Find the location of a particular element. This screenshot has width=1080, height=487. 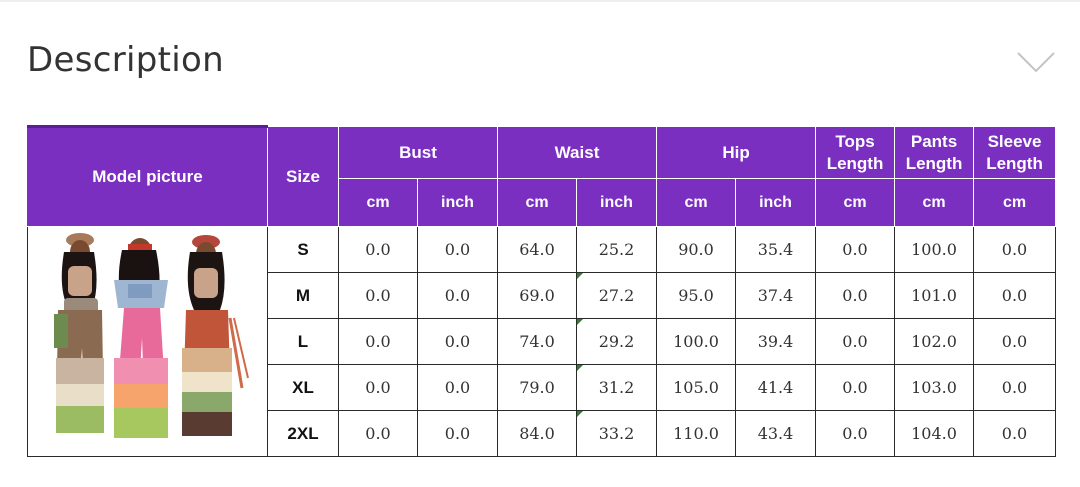

value-cell: 31.2 is located at coordinates (616, 387).